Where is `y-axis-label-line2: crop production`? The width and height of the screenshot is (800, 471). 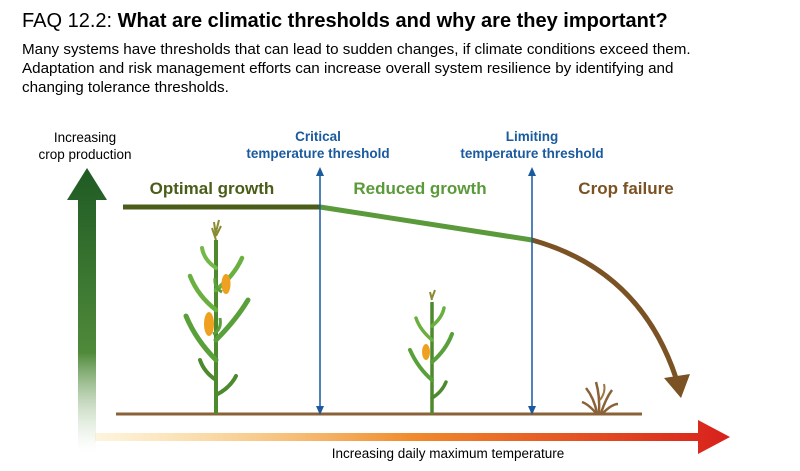 y-axis-label-line2: crop production is located at coordinates (84, 154).